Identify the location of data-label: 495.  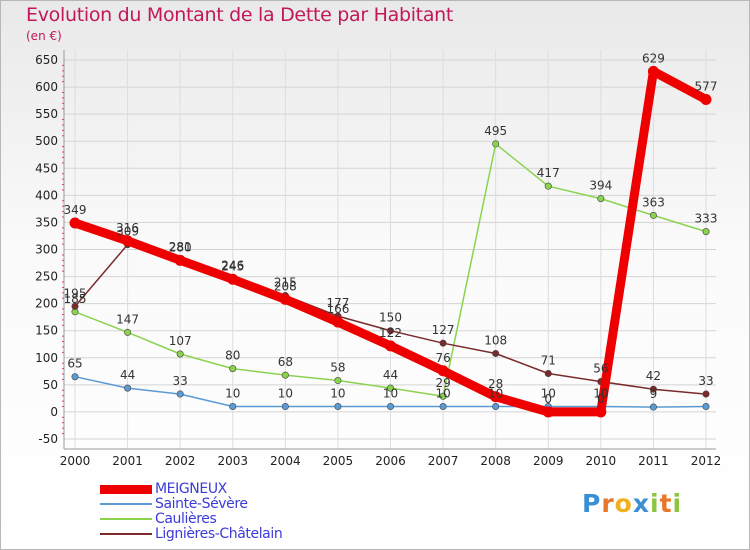
(495, 131).